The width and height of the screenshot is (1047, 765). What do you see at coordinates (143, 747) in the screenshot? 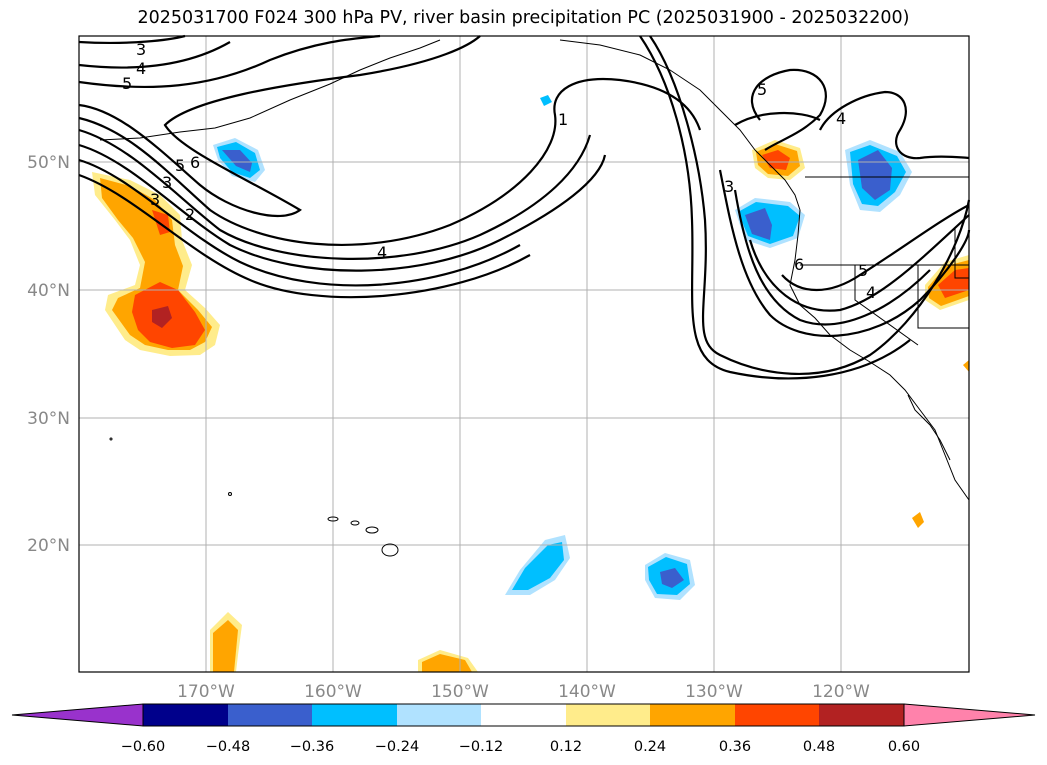
I see `colorbar-tick: −0.60` at bounding box center [143, 747].